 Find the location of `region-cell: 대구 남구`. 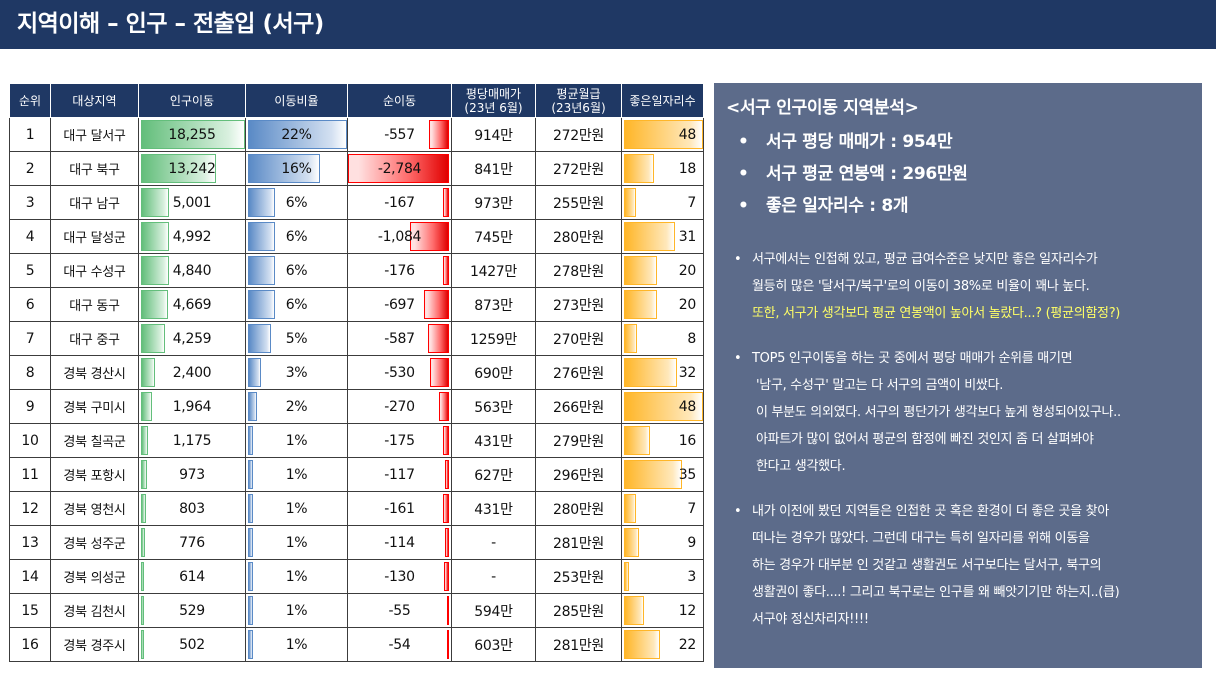

region-cell: 대구 남구 is located at coordinates (94, 202).